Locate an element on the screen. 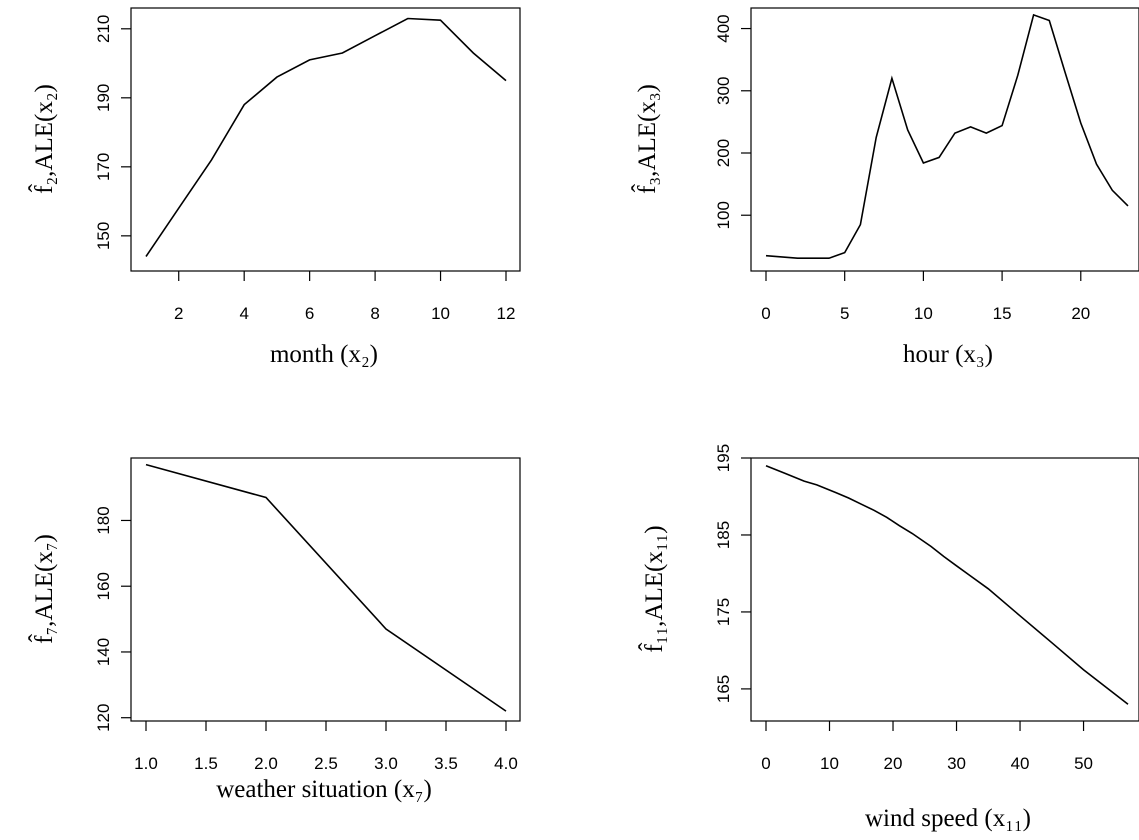 This screenshot has width=1139, height=840. y-tick-label: 165 is located at coordinates (723, 689).